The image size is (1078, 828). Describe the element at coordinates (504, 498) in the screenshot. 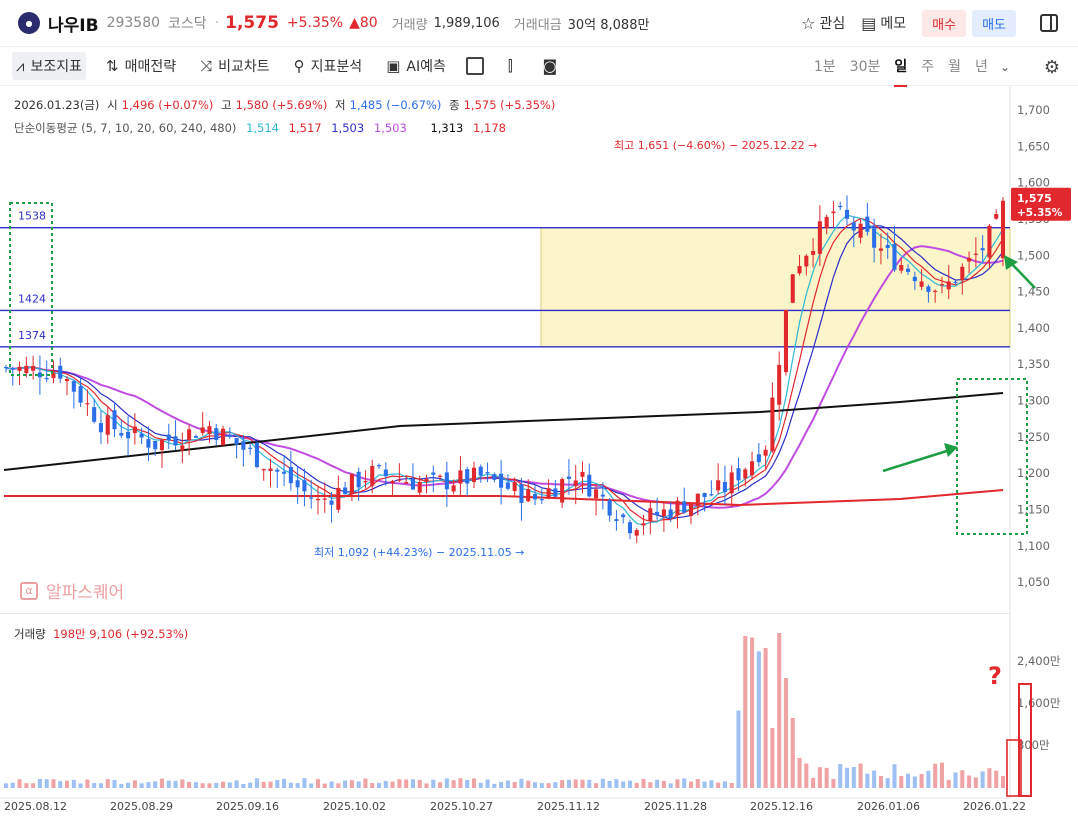

I see `ma480-line` at that location.